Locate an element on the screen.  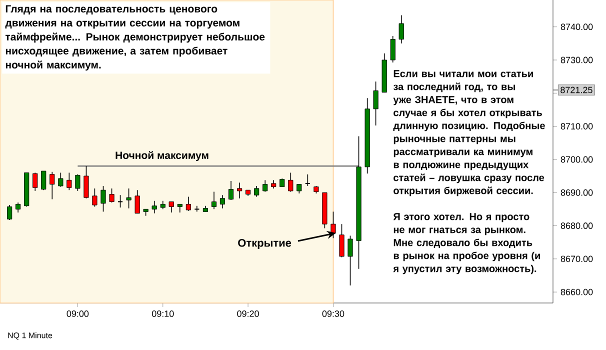
x-tick-label: 09:00 is located at coordinates (77, 313).